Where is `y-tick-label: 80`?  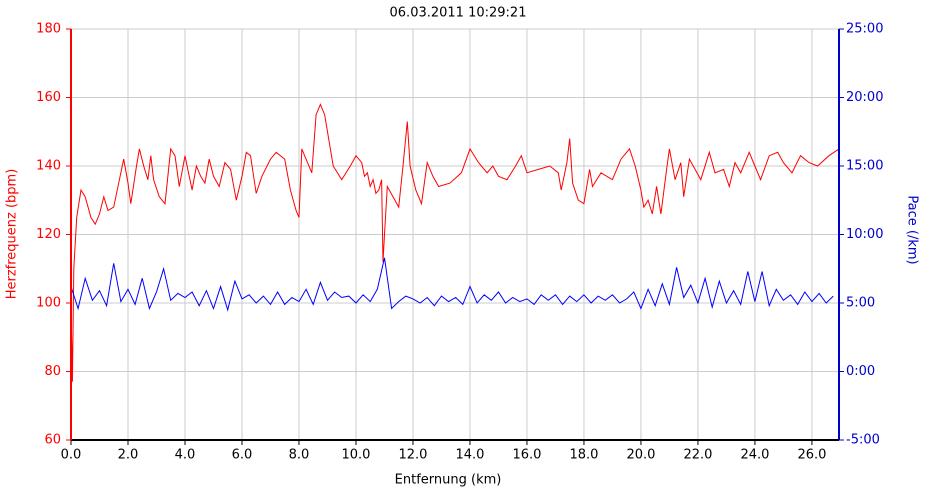
y-tick-label: 80 is located at coordinates (52, 371).